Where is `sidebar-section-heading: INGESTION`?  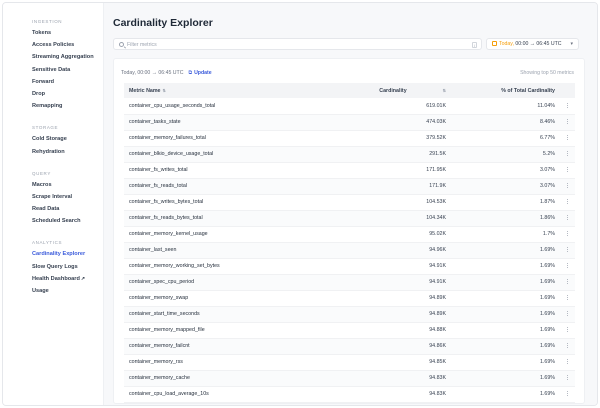
sidebar-section-heading: INGESTION is located at coordinates (47, 21).